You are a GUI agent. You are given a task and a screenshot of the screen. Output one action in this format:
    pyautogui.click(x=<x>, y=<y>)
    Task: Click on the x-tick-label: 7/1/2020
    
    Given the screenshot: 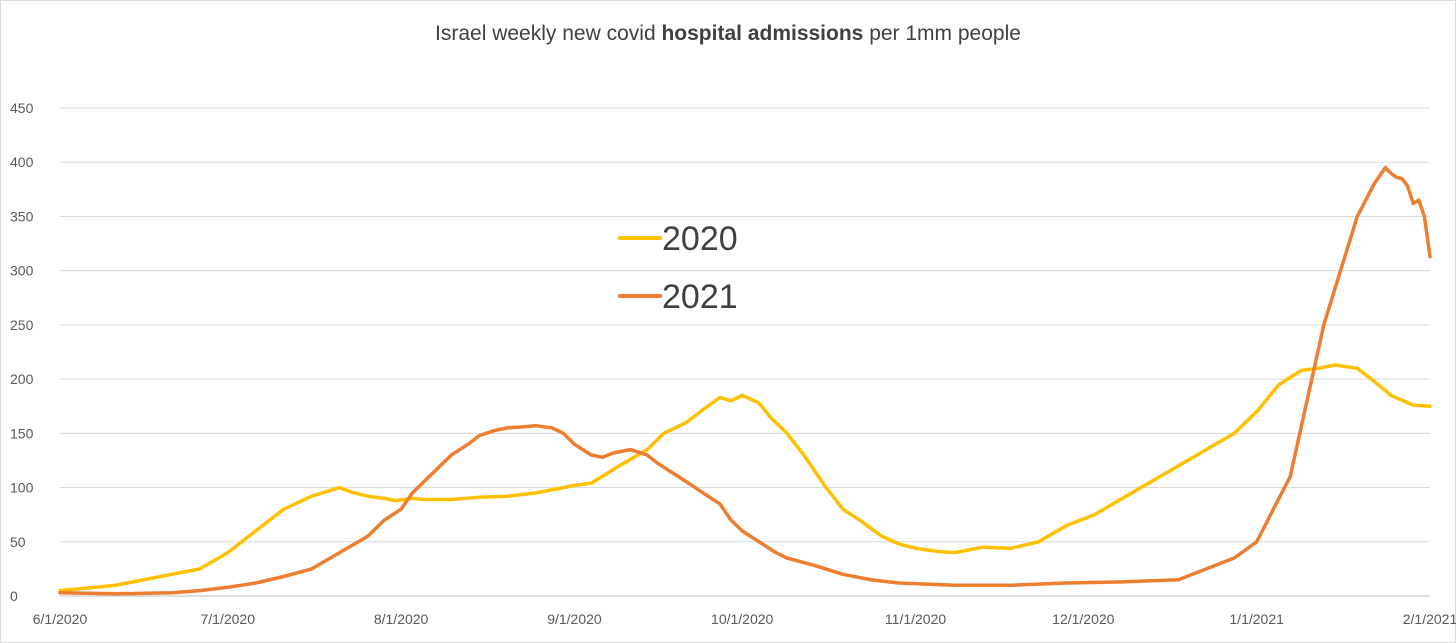 What is the action you would take?
    pyautogui.click(x=228, y=619)
    